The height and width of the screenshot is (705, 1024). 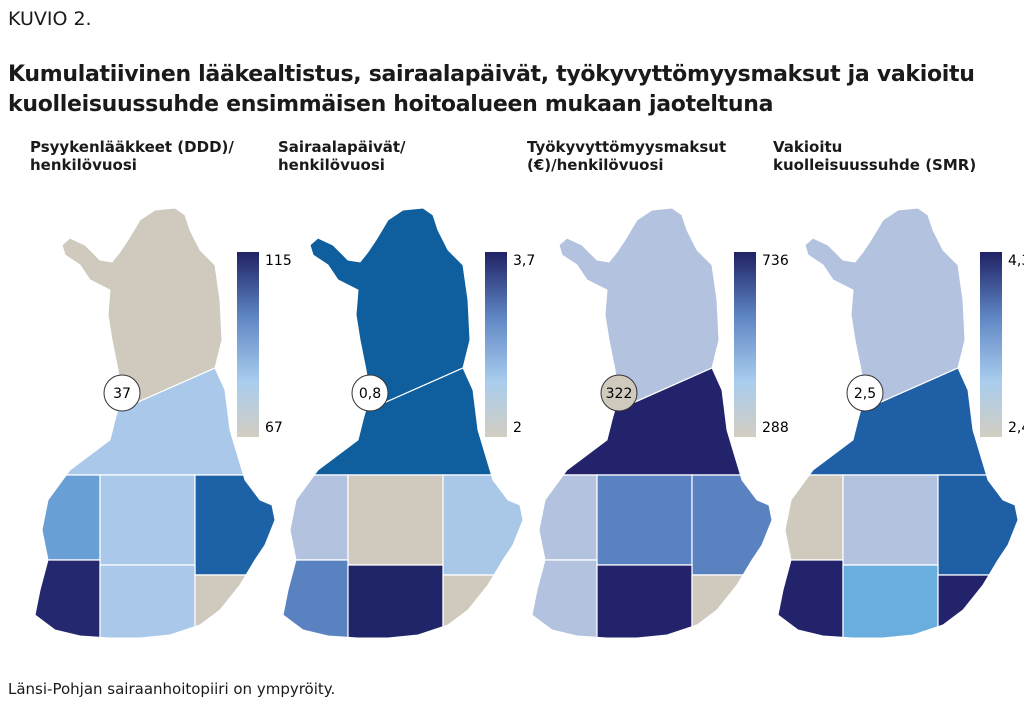 I want to click on map-title: Psyykenlääkkeet (DDD)/ henkilövuosi, so click(x=132, y=156).